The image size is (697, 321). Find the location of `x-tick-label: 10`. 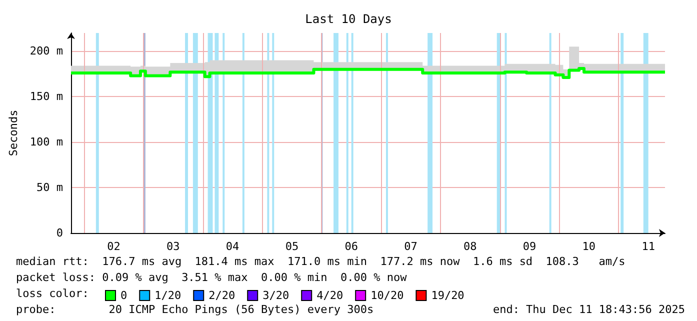

x-tick-label: 10 is located at coordinates (589, 246).